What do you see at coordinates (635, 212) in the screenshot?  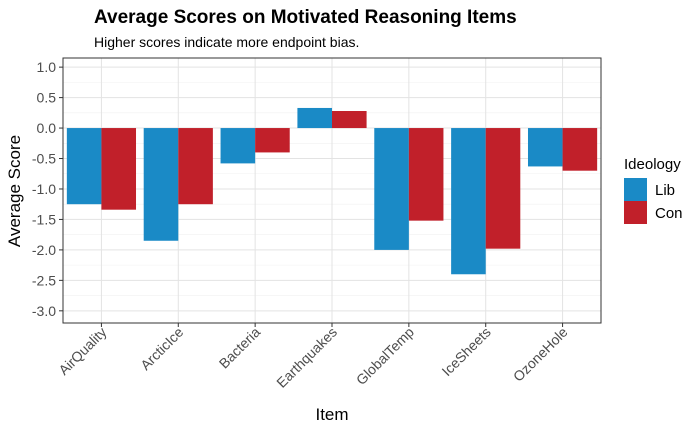 I see `legend-key-con` at bounding box center [635, 212].